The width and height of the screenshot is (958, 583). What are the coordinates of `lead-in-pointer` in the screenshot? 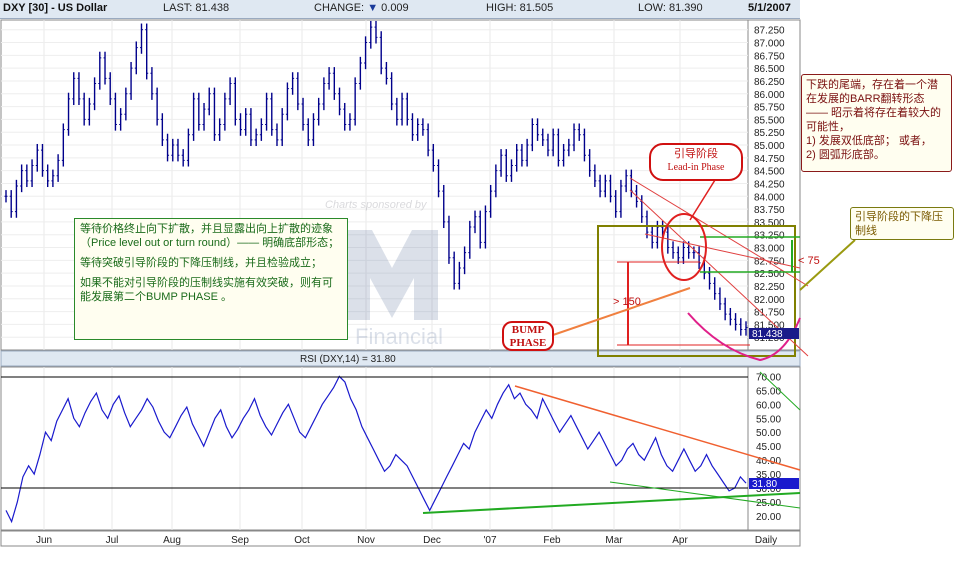 It's located at (702, 200).